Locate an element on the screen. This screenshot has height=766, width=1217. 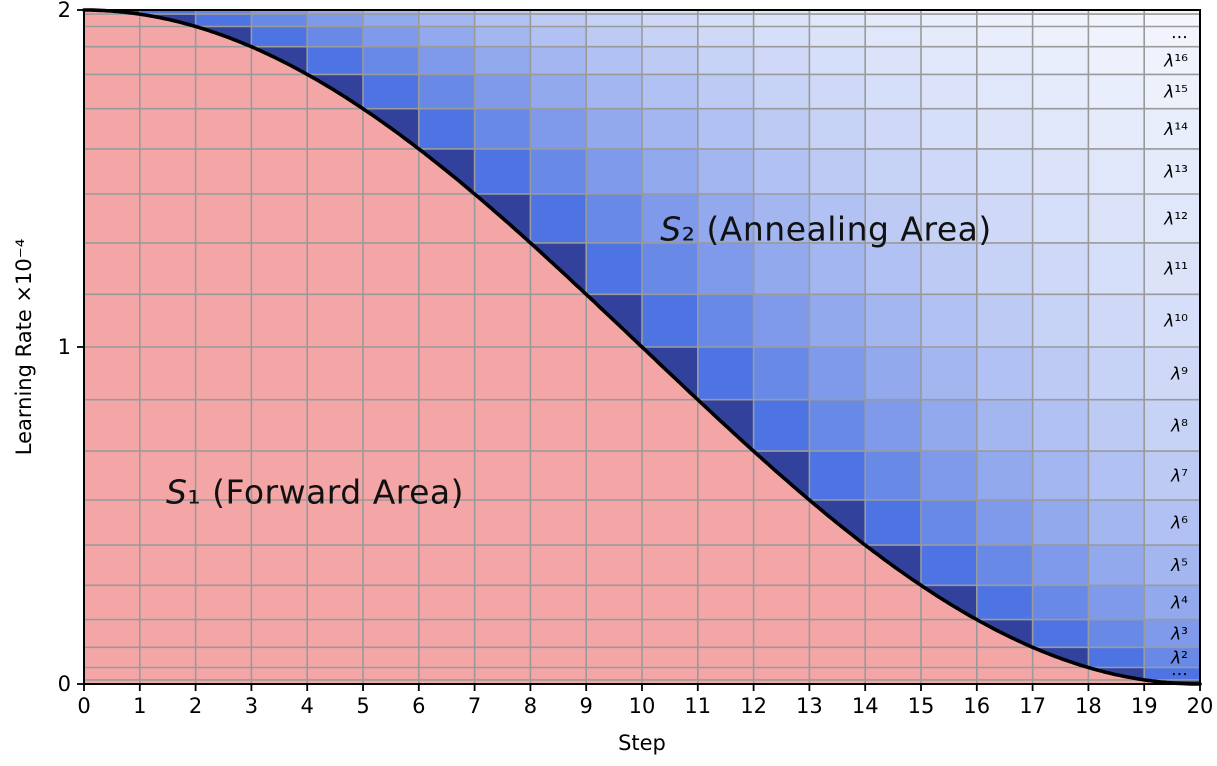
x-tick-label: 9 is located at coordinates (586, 706).